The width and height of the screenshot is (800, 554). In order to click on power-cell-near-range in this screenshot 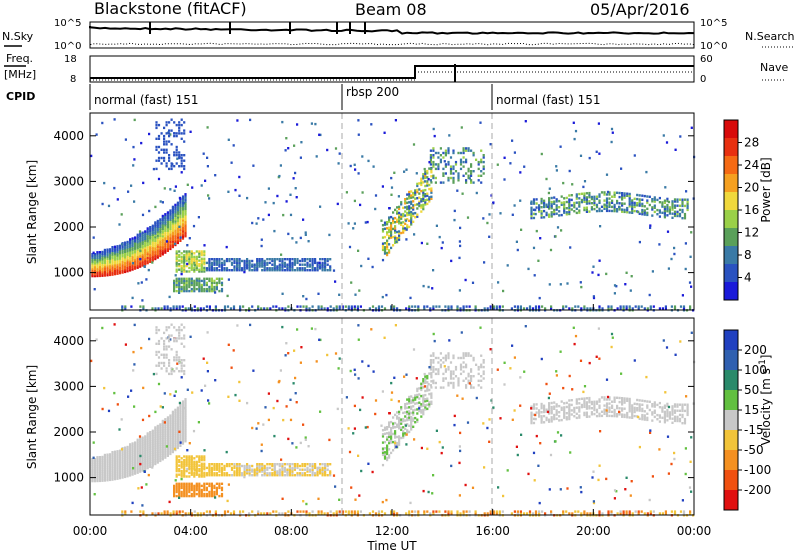, I will do `click(306, 308)`.